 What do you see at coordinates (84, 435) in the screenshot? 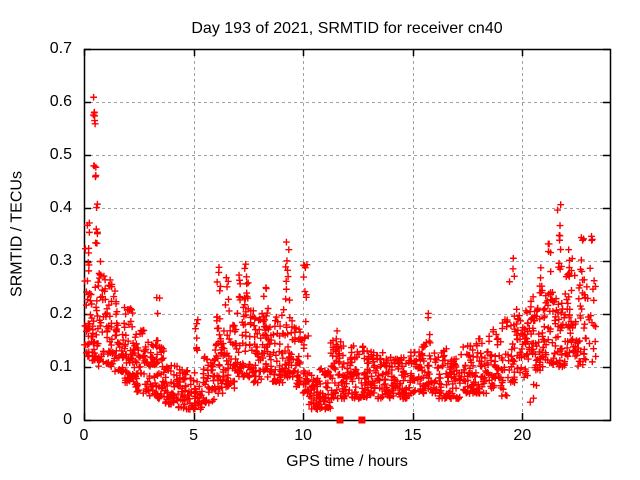
I see `x-tick-label: 0` at bounding box center [84, 435].